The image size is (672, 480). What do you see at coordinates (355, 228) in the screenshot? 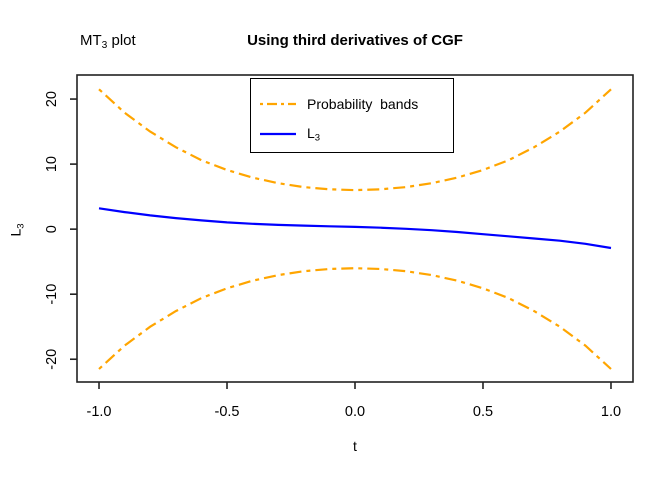
I see `l3-curve` at bounding box center [355, 228].